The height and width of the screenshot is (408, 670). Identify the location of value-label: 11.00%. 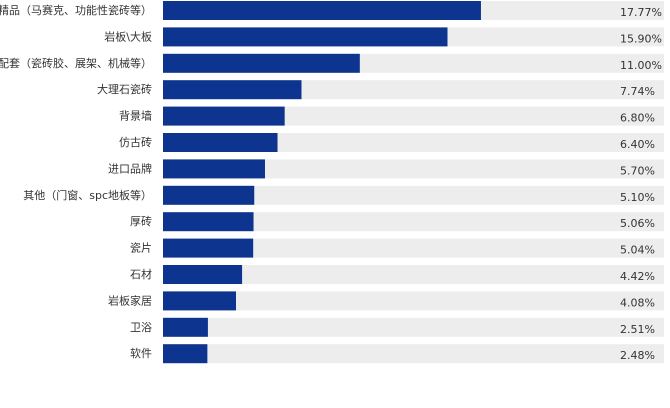
(641, 65).